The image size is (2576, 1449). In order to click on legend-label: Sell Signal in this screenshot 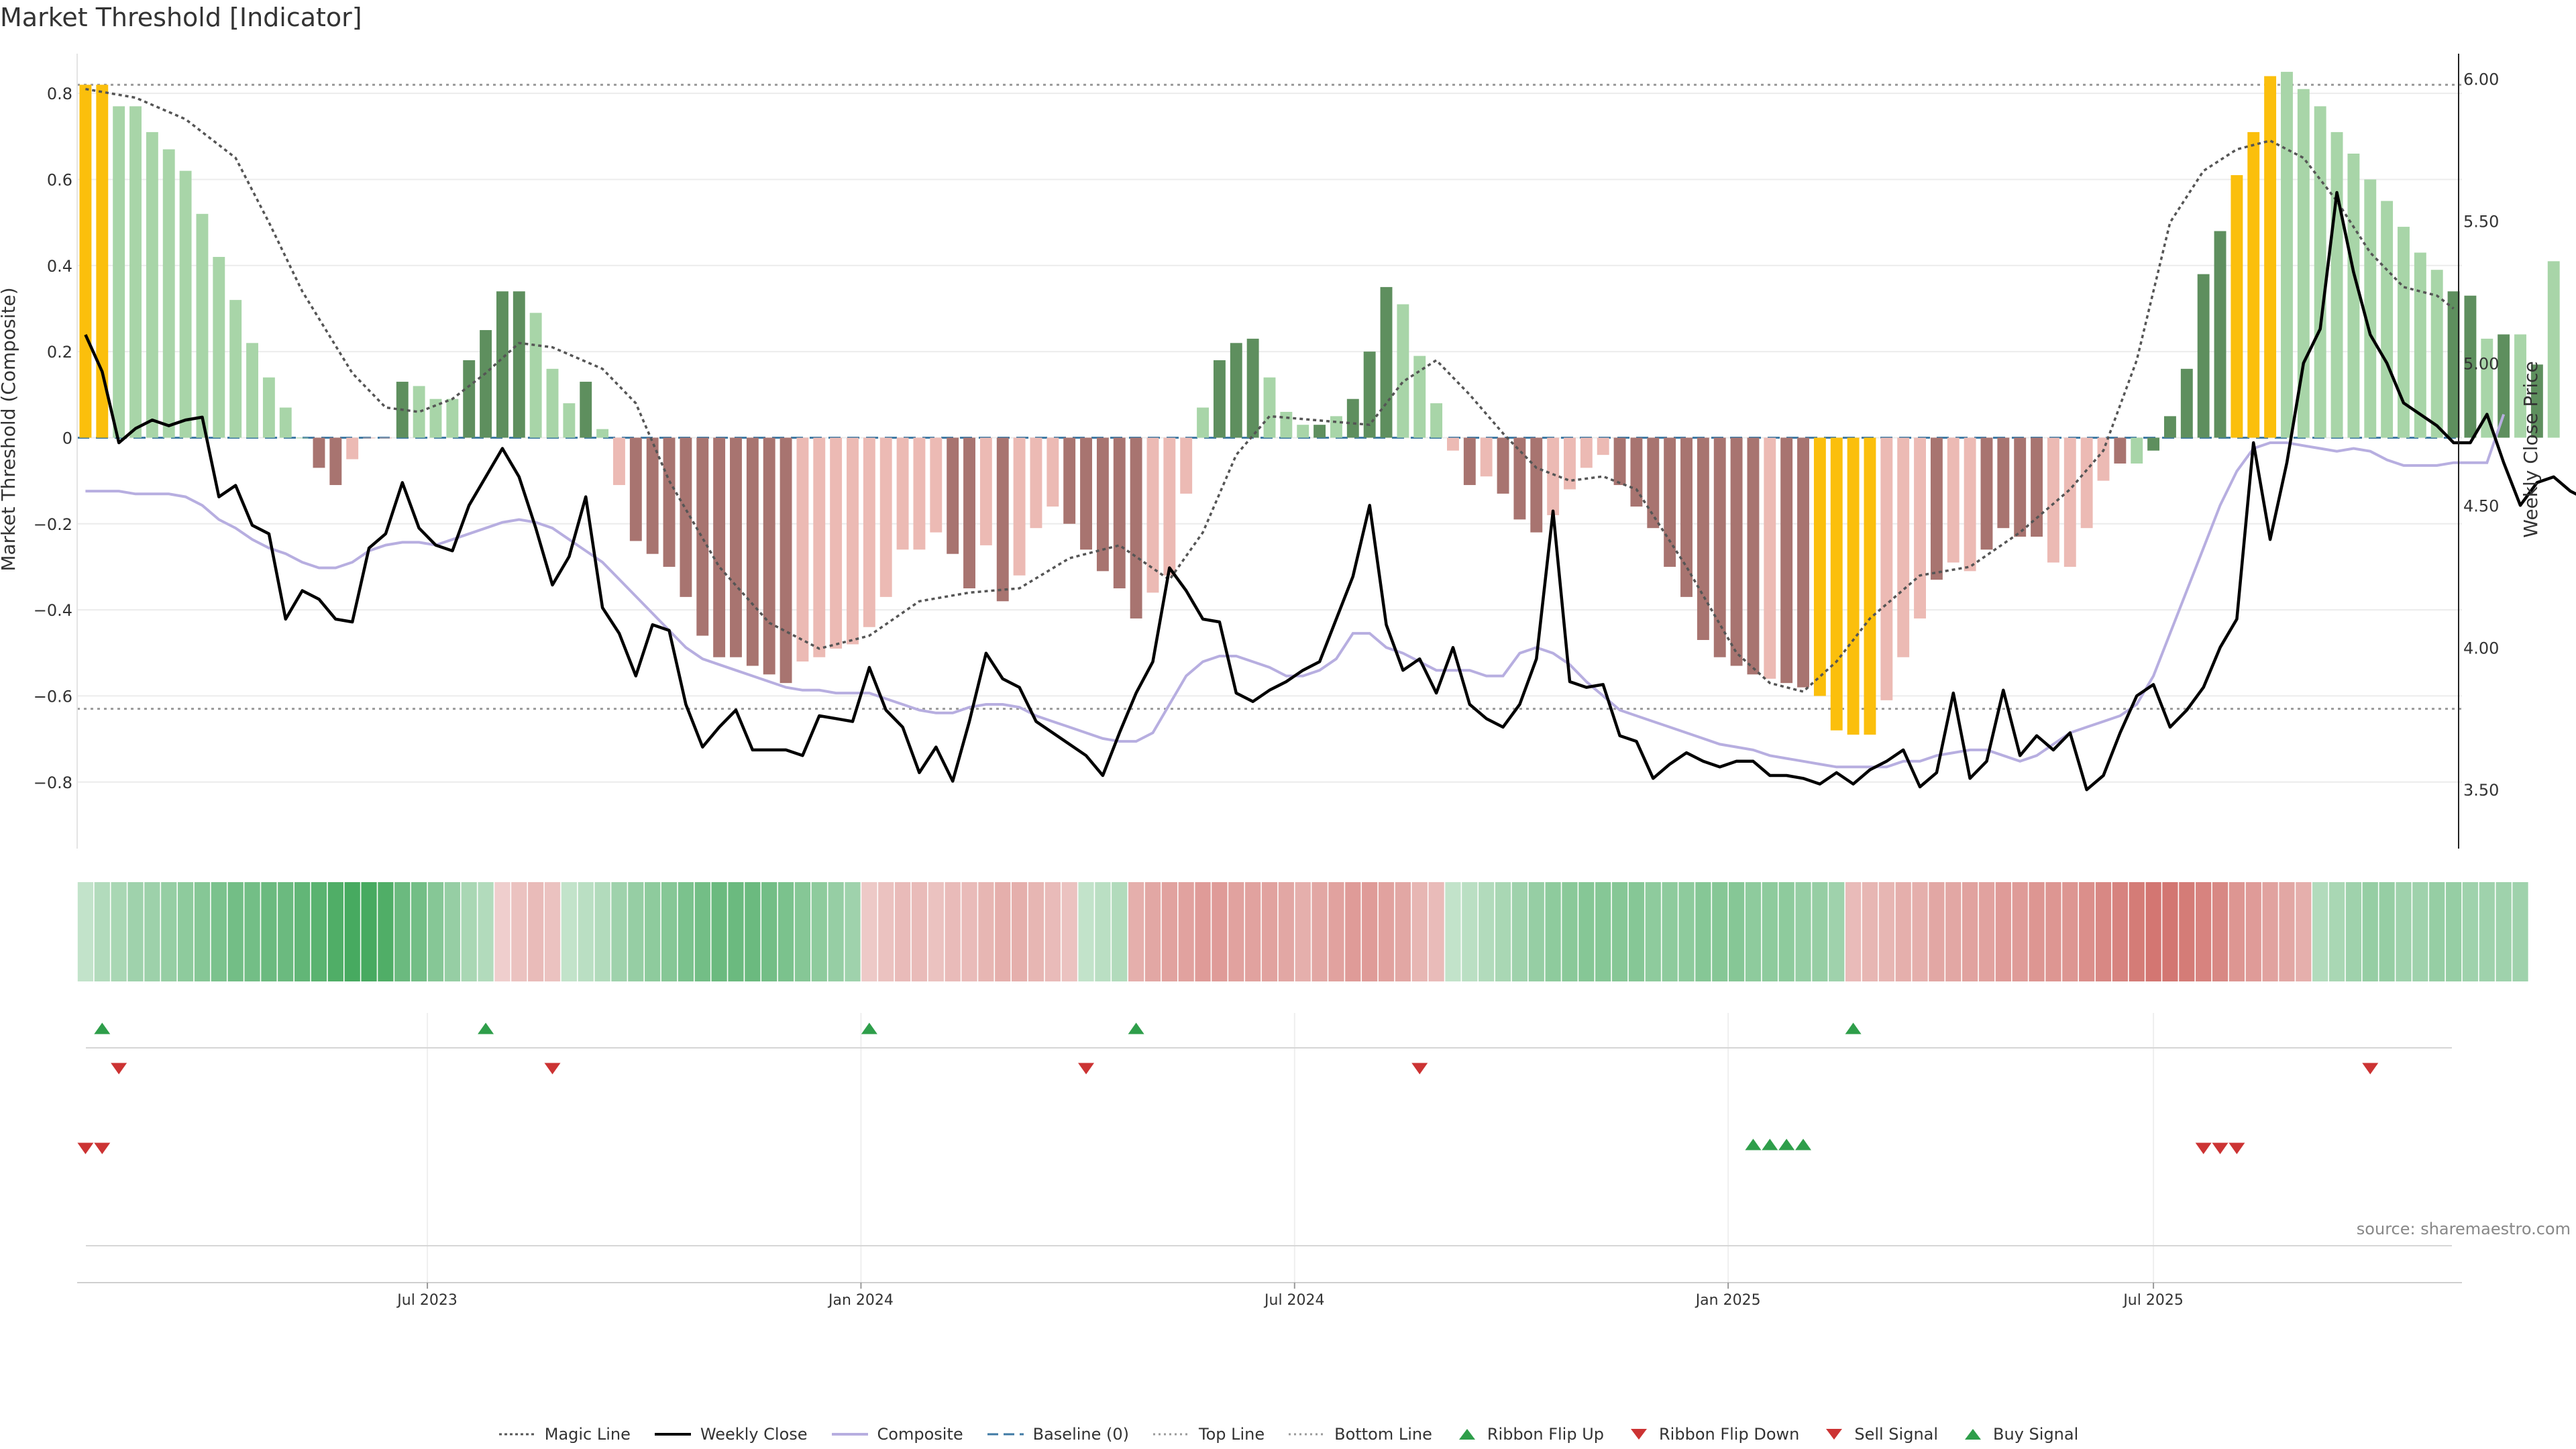, I will do `click(1896, 1434)`.